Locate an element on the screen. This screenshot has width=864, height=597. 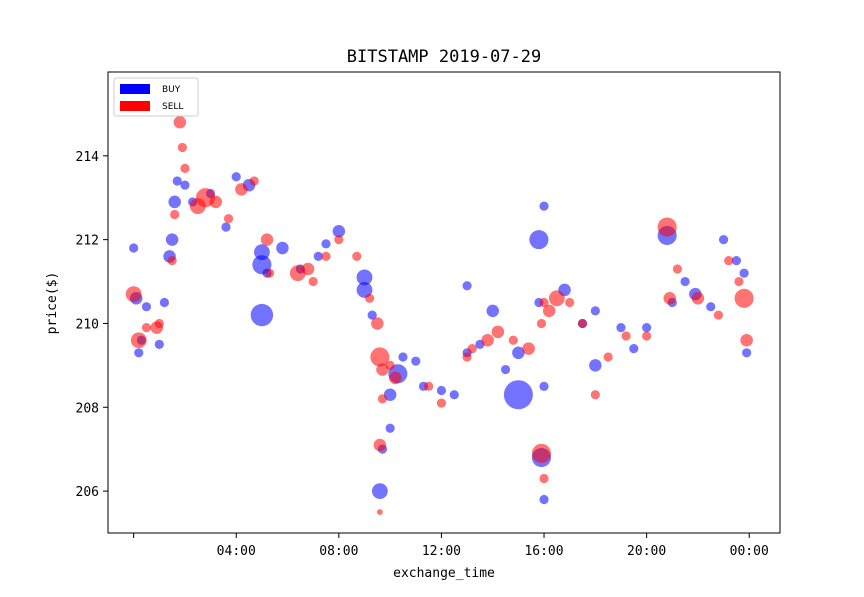
y-tick-label: 208 is located at coordinates (87, 408).